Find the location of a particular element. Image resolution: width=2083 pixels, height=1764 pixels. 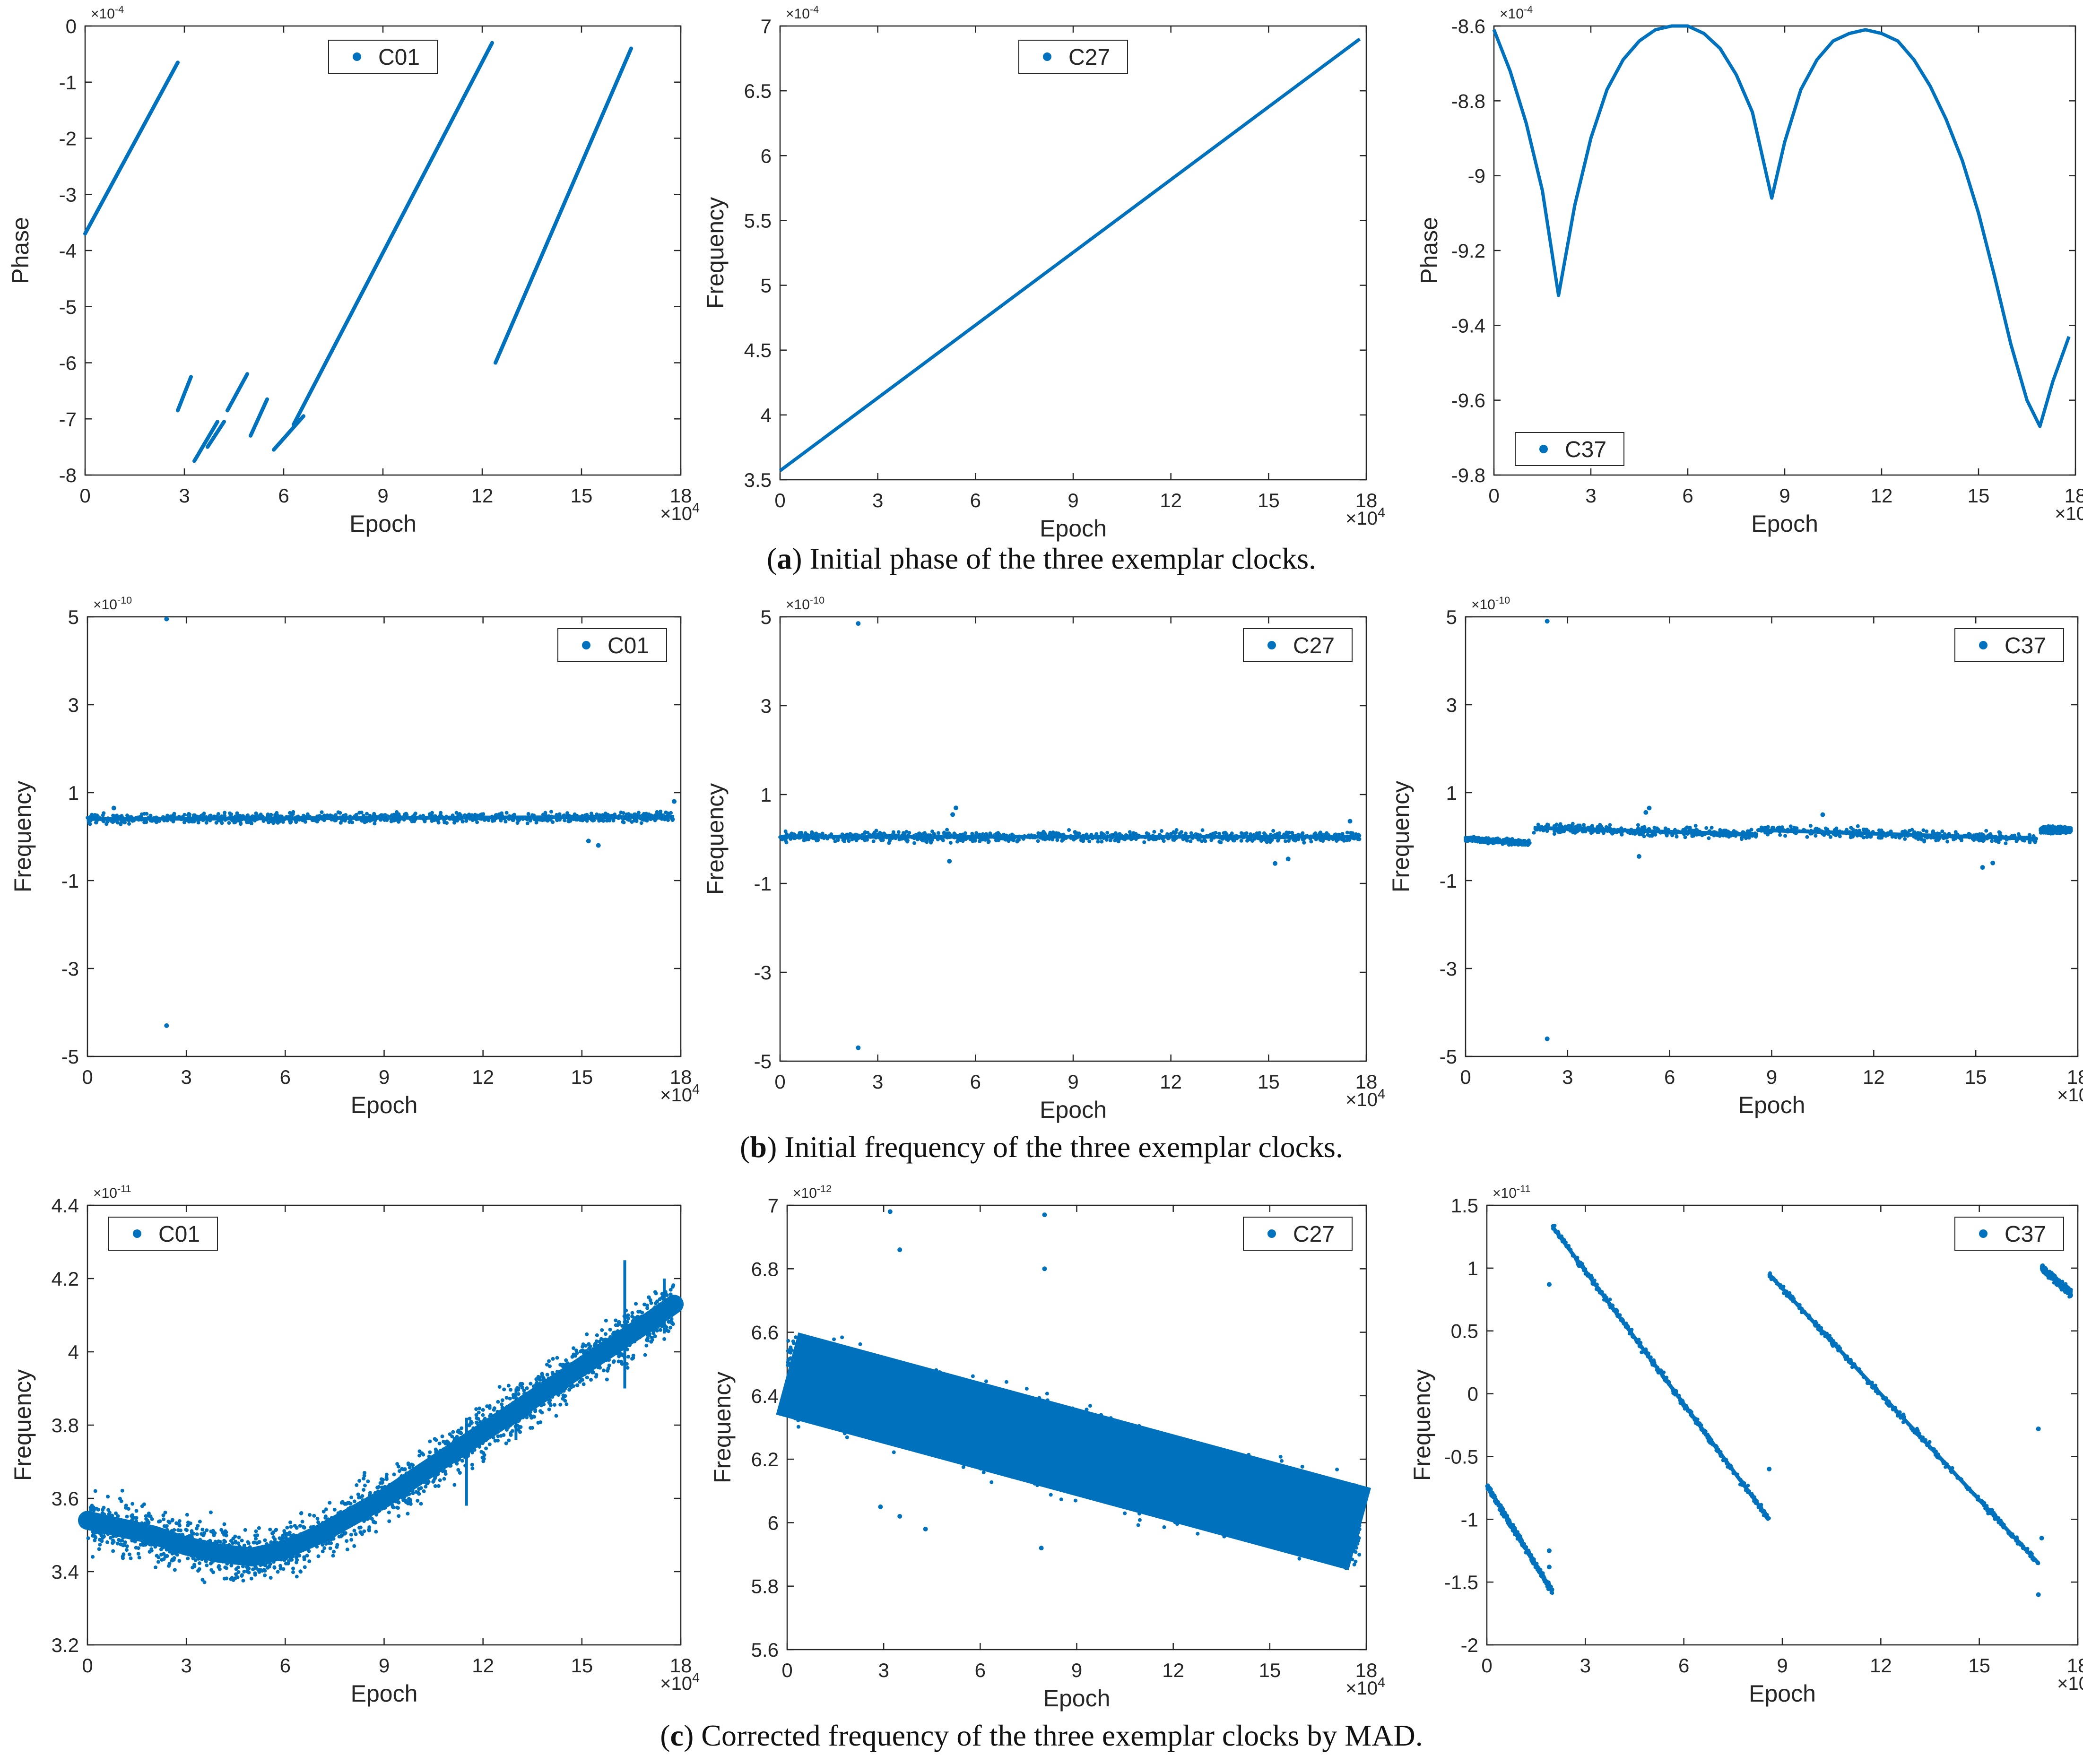

y-tick-label: 4.4 is located at coordinates (65, 1205).